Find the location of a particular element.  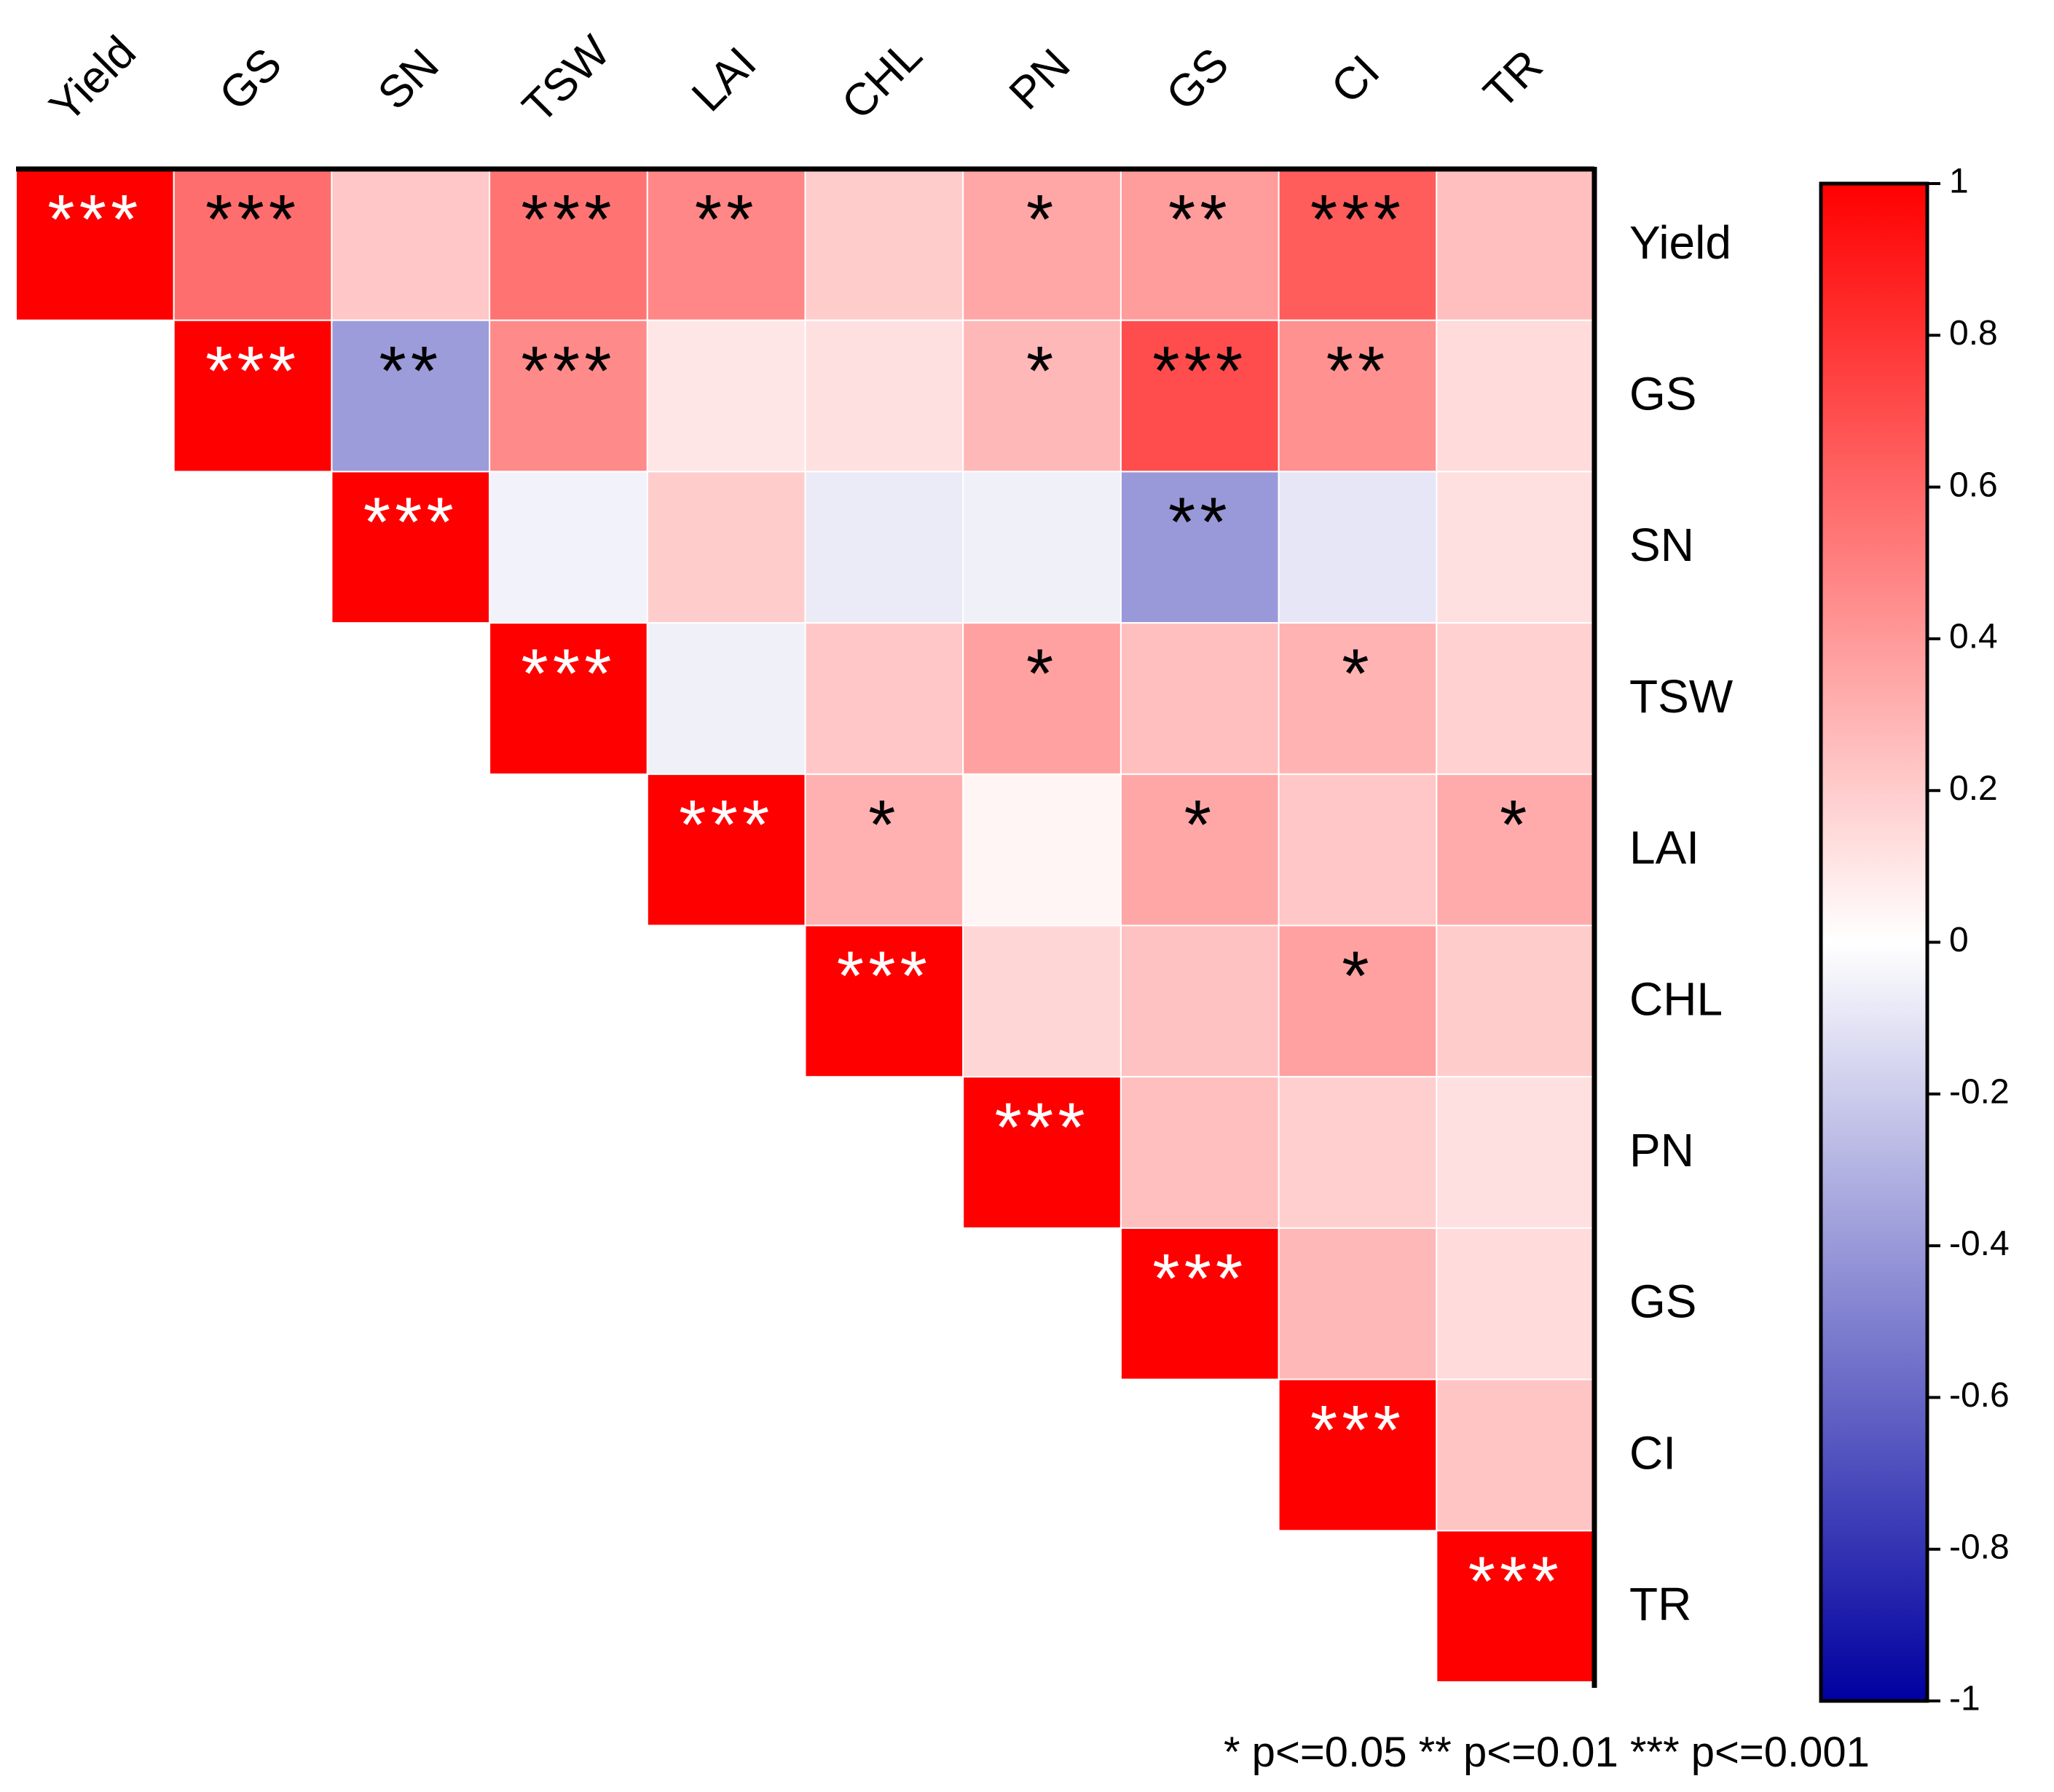

significance-marker-8-8: *** is located at coordinates (1358, 1430).